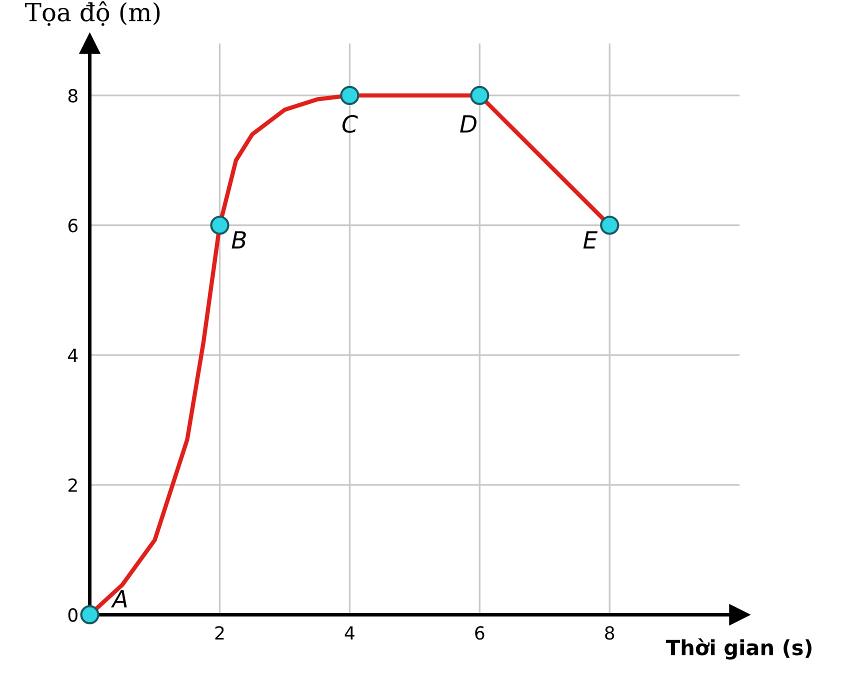 This screenshot has width=855, height=680. Describe the element at coordinates (72, 485) in the screenshot. I see `y-tick-label: 2` at that location.